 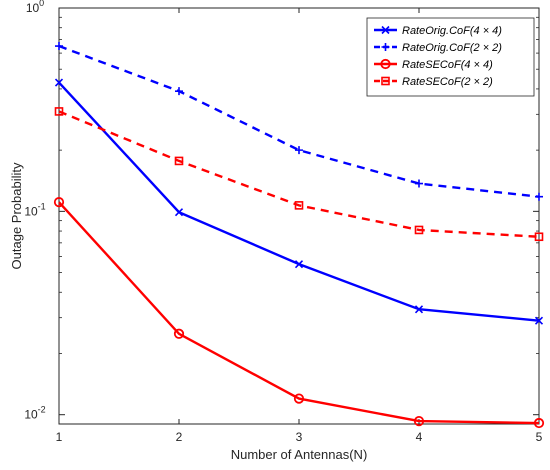 I want to click on x-tick-label: 5, so click(x=539, y=437).